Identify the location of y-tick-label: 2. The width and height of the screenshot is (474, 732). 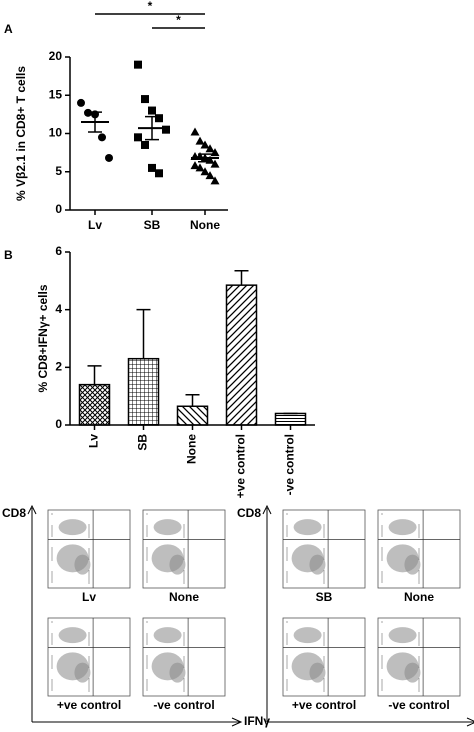
(58, 367).